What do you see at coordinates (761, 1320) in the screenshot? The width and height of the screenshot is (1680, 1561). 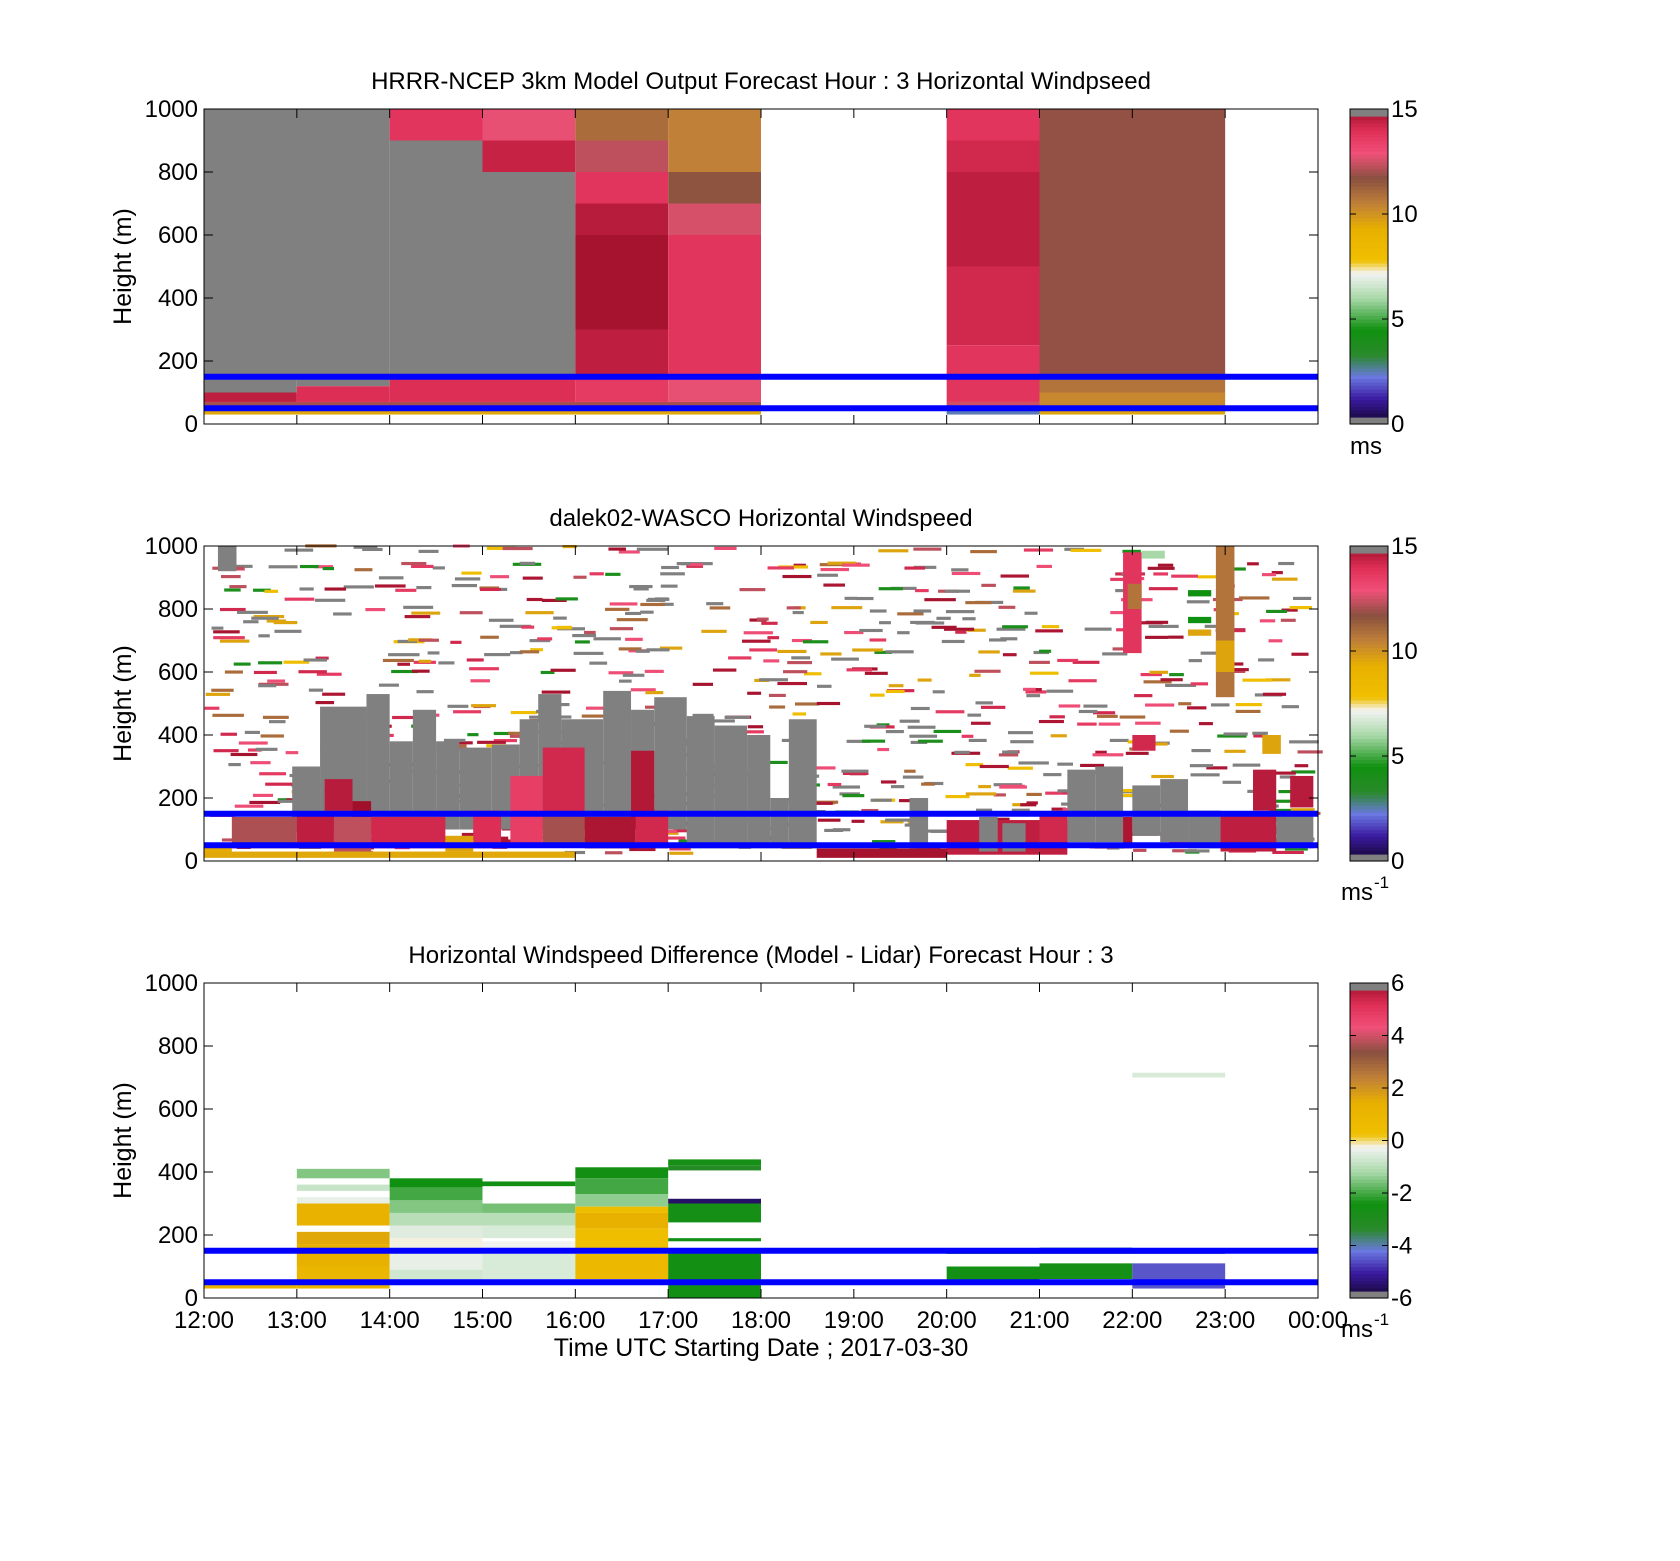 I see `x-tick-label: 18:00` at bounding box center [761, 1320].